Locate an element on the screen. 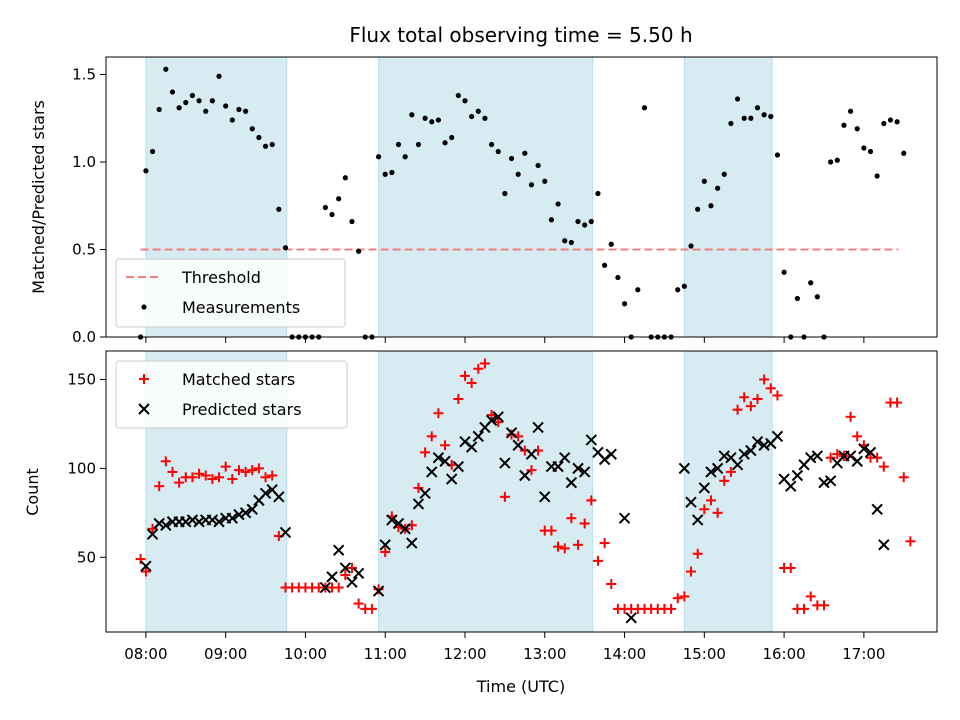 The width and height of the screenshot is (960, 720). bottom-legend: Matched stars Predicted stars is located at coordinates (231, 394).